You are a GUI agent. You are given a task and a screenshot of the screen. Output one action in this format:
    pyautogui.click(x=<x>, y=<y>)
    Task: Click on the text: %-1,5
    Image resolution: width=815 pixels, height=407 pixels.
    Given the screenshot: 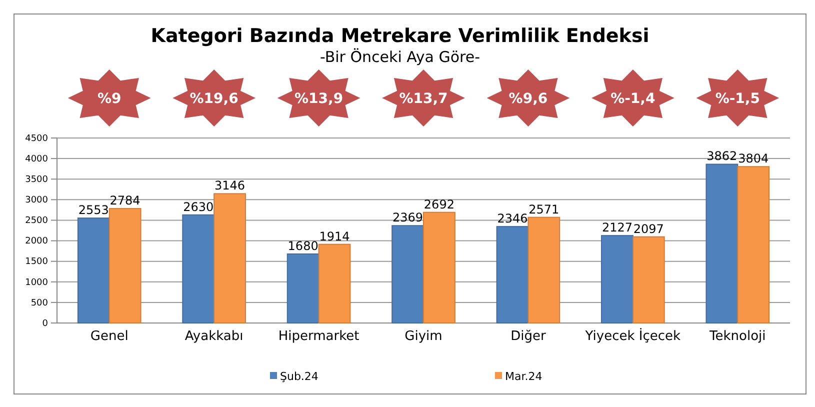 What is the action you would take?
    pyautogui.click(x=737, y=99)
    